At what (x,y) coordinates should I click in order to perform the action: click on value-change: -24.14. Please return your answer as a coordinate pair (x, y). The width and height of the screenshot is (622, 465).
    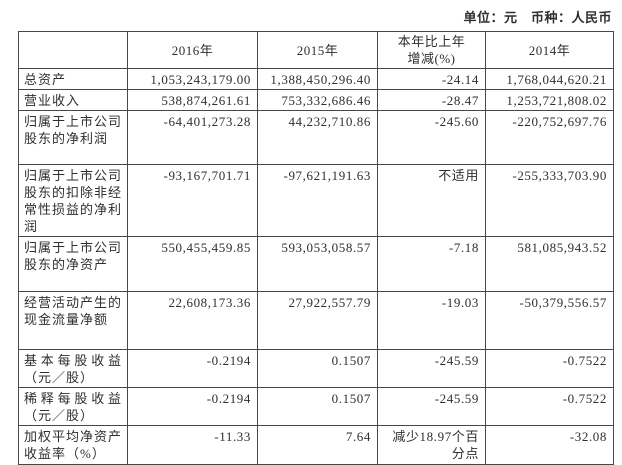
    Looking at the image, I should click on (431, 79).